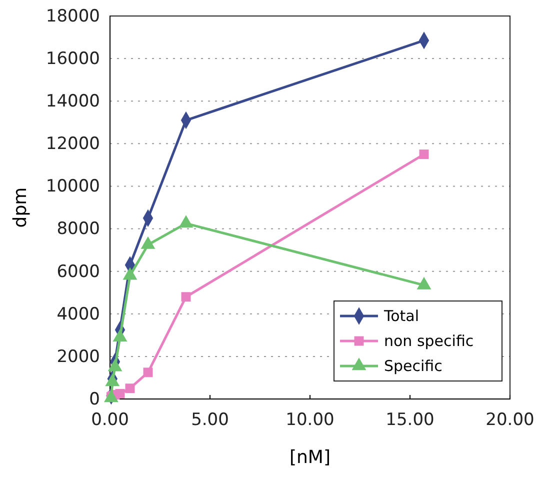 The width and height of the screenshot is (538, 477). I want to click on y-tick-label: 8000, so click(78, 229).